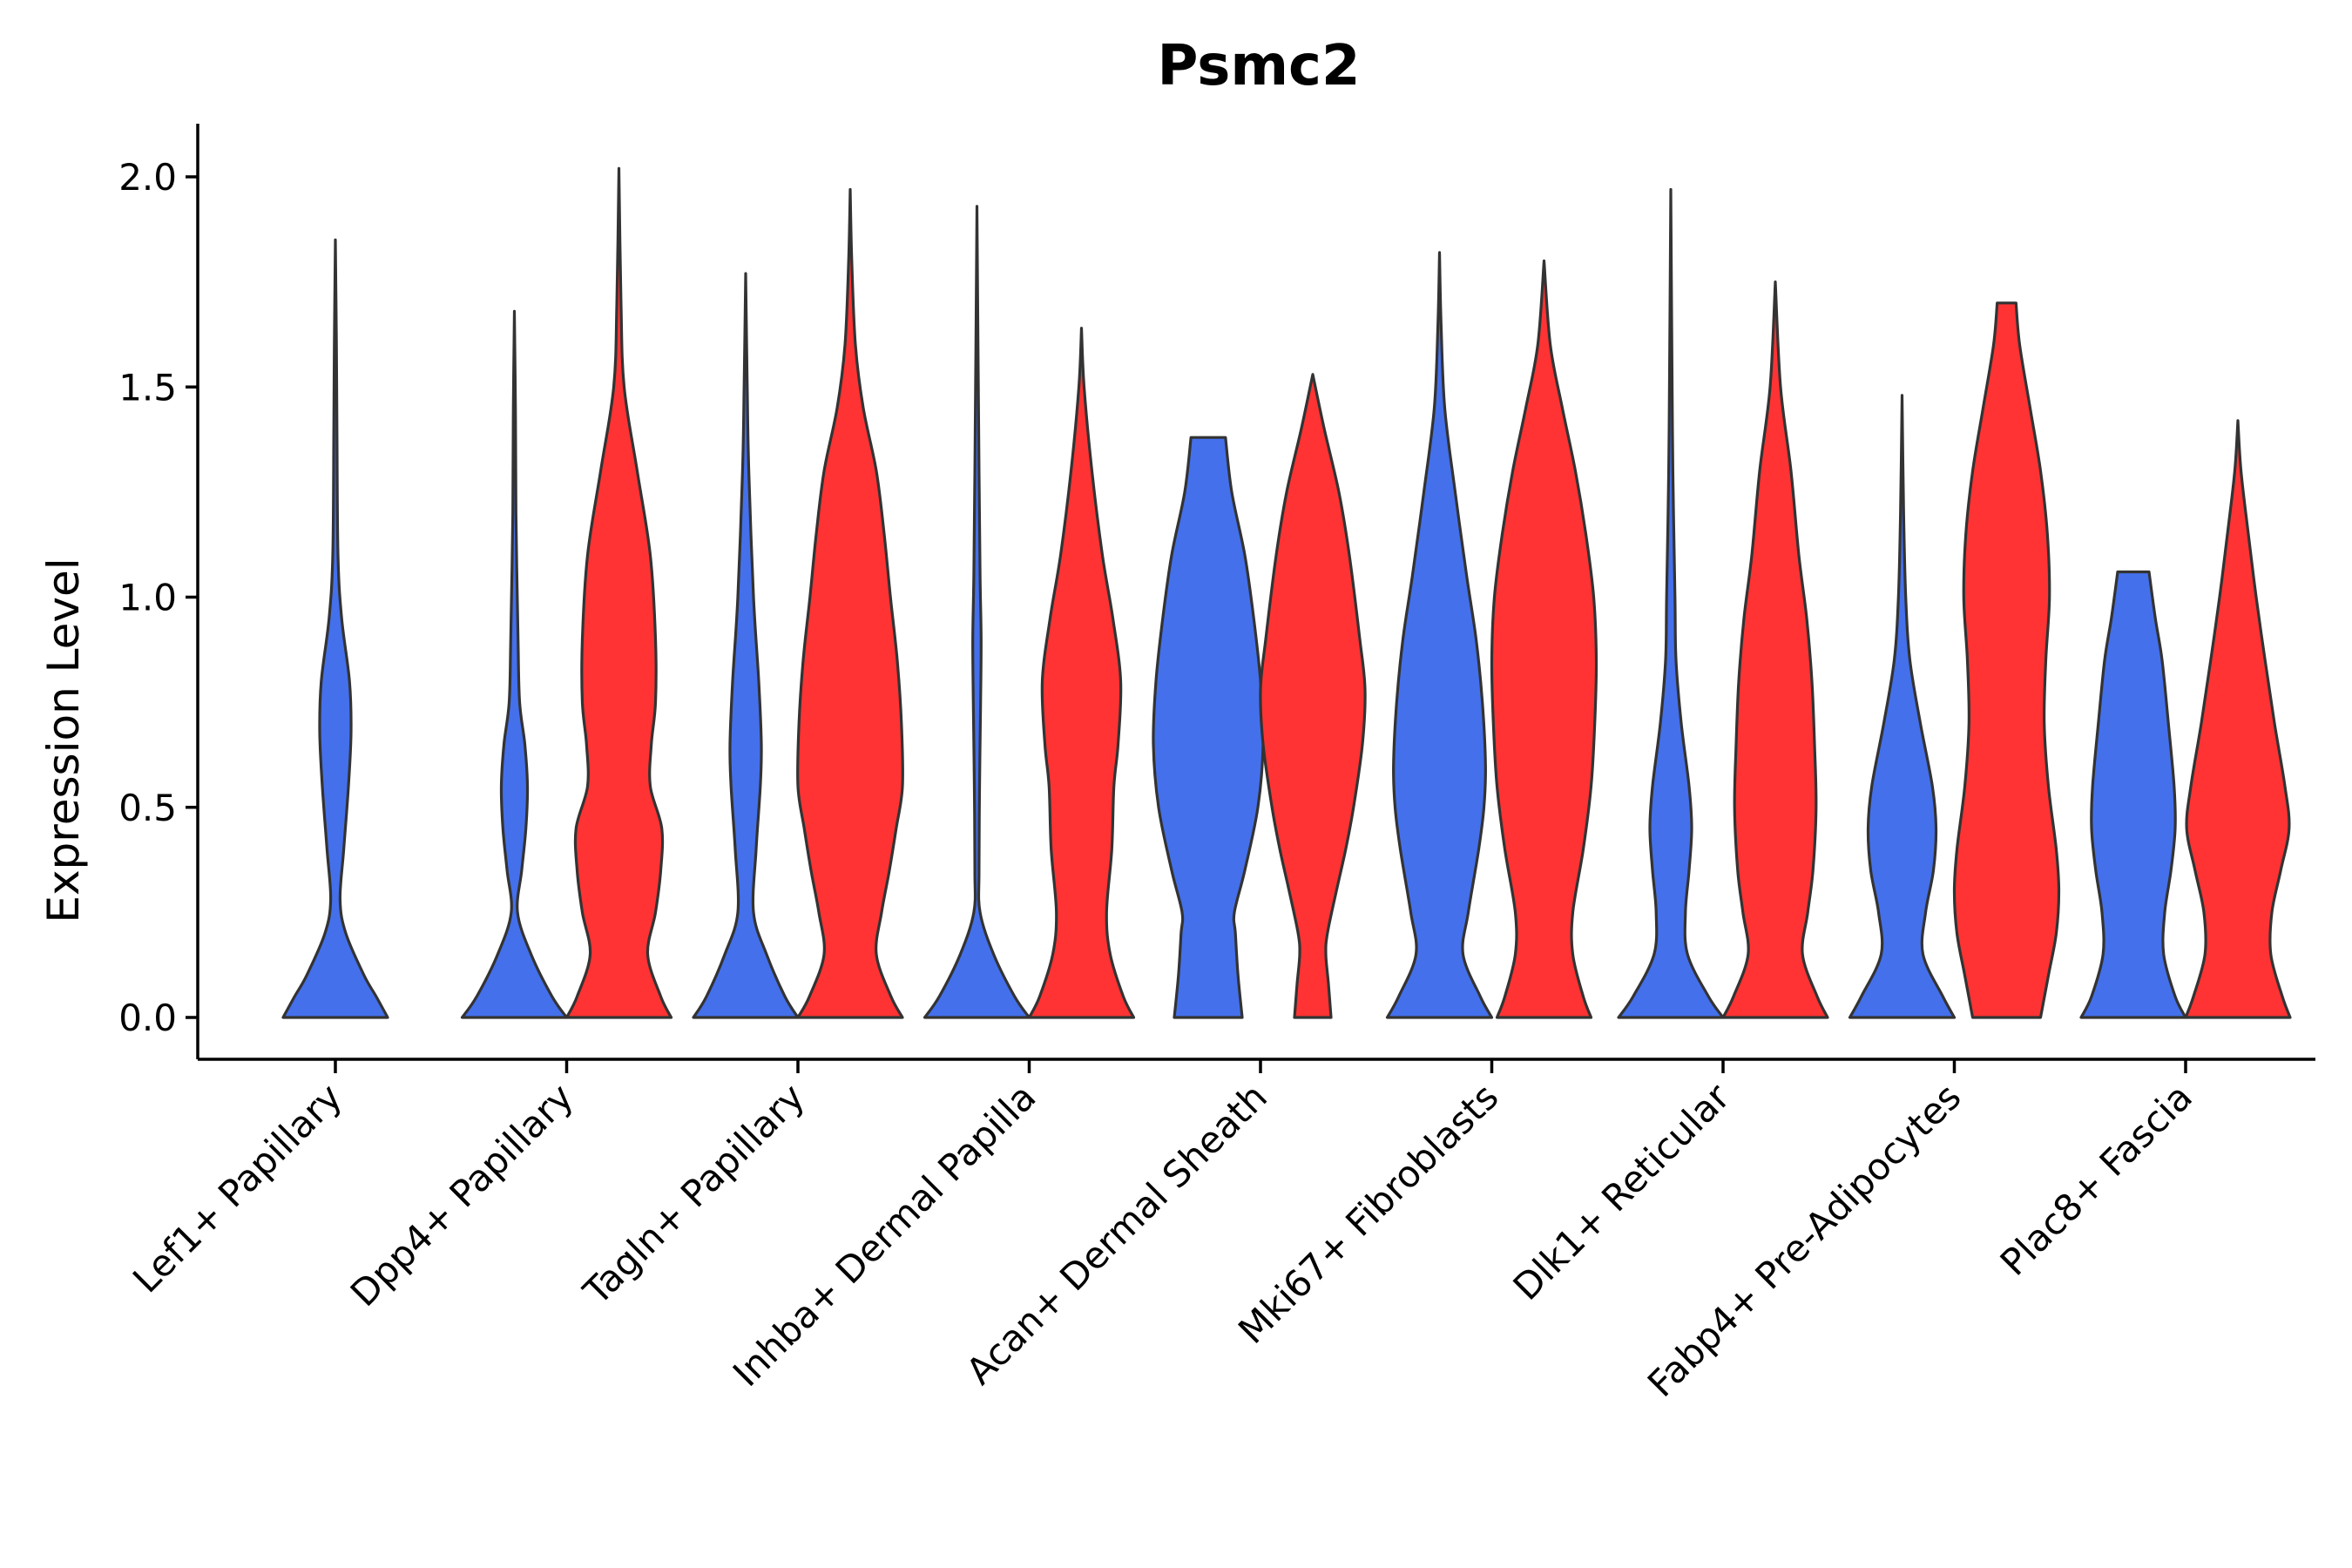 The height and width of the screenshot is (1568, 2352). I want to click on x-tick-label: Tagln+ Papillary, so click(694, 1194).